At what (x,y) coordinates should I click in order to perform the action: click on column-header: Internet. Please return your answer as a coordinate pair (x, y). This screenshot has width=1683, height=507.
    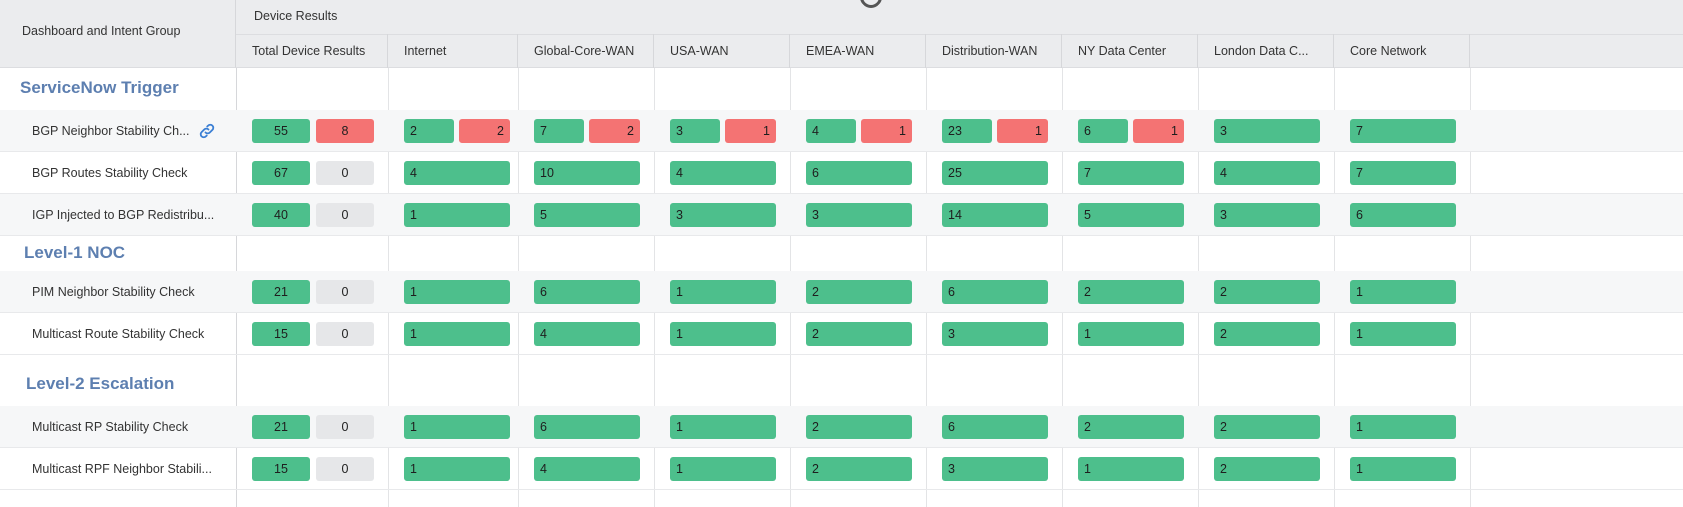
    Looking at the image, I should click on (453, 51).